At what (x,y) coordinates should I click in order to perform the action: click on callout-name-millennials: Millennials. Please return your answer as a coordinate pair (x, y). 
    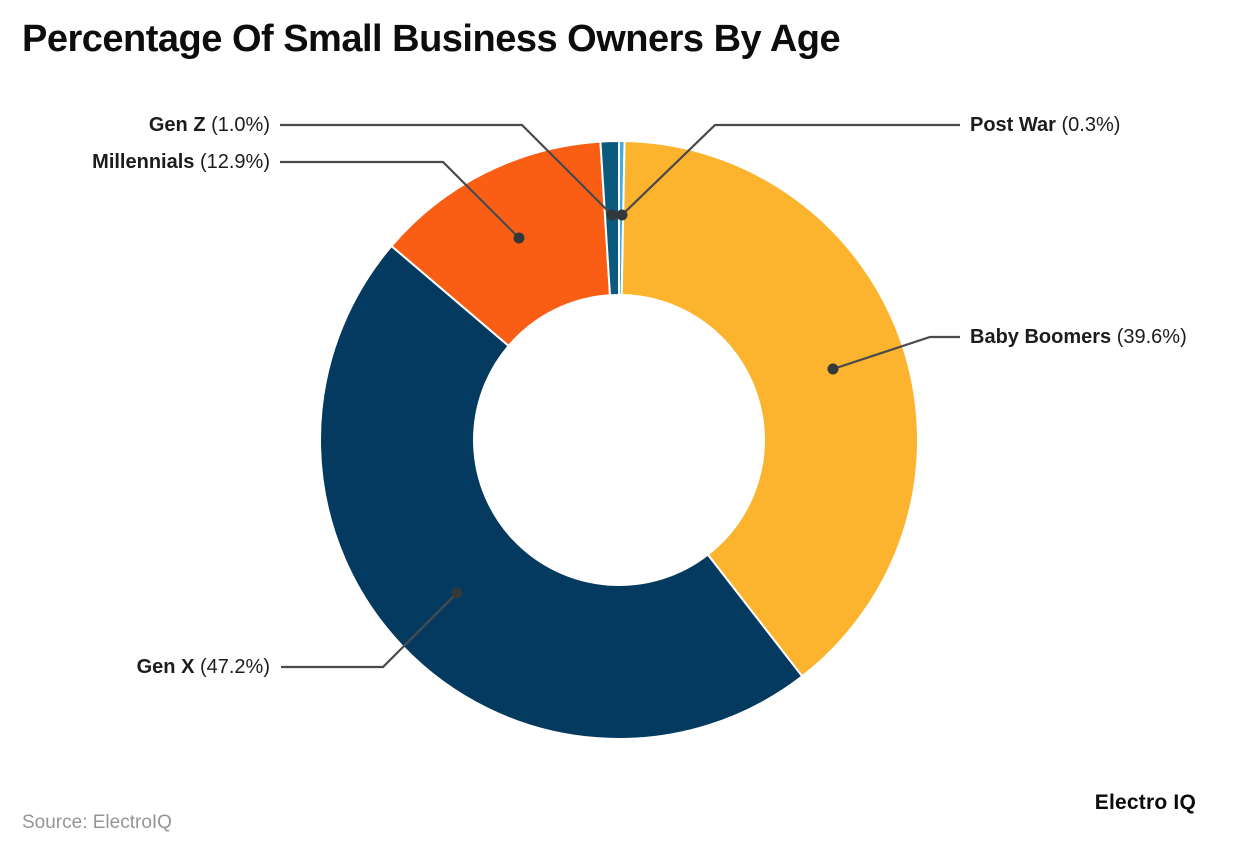
    Looking at the image, I should click on (143, 162).